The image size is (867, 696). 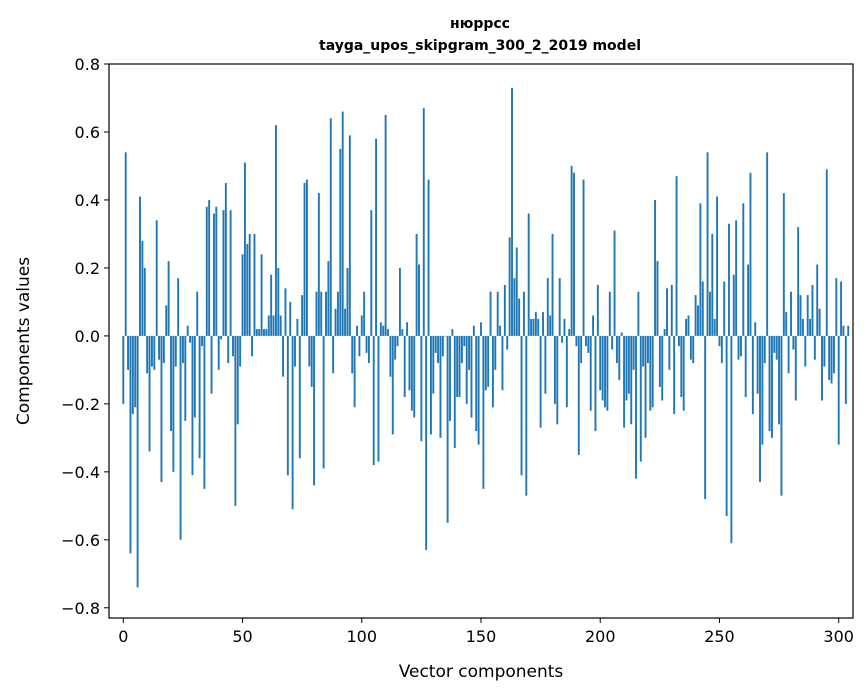 I want to click on y-axis-ticks: −0.8 −0.6 −0.4 −0.2 0.0 0.2 0.4 0.6 0.8, so click(x=85, y=336).